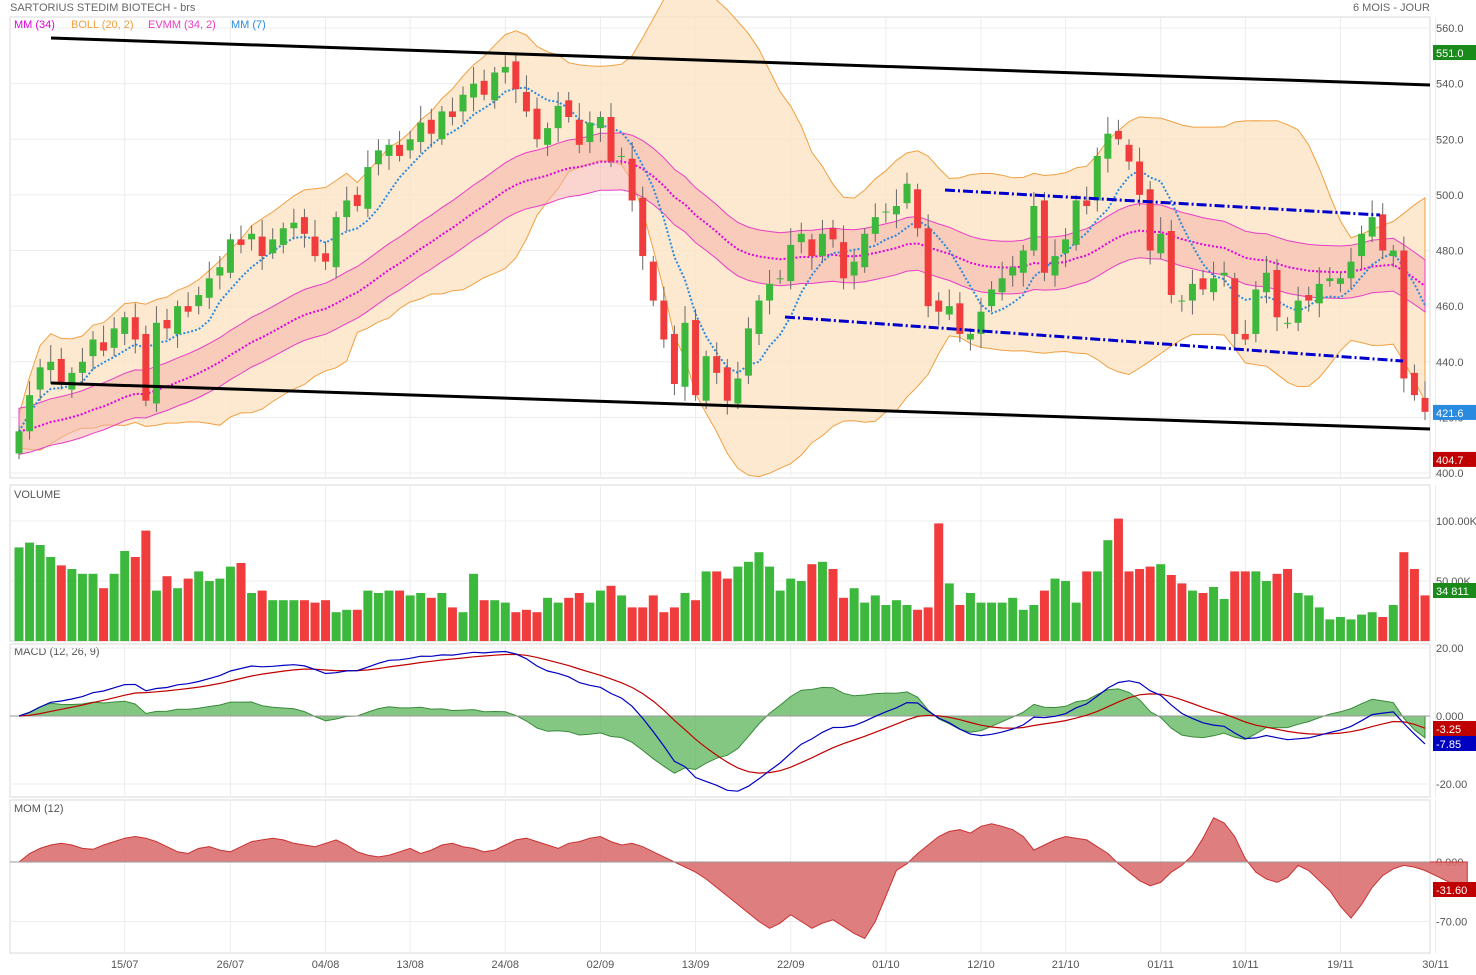 The width and height of the screenshot is (1476, 975). What do you see at coordinates (1450, 140) in the screenshot?
I see `price-tick-label: 520.0` at bounding box center [1450, 140].